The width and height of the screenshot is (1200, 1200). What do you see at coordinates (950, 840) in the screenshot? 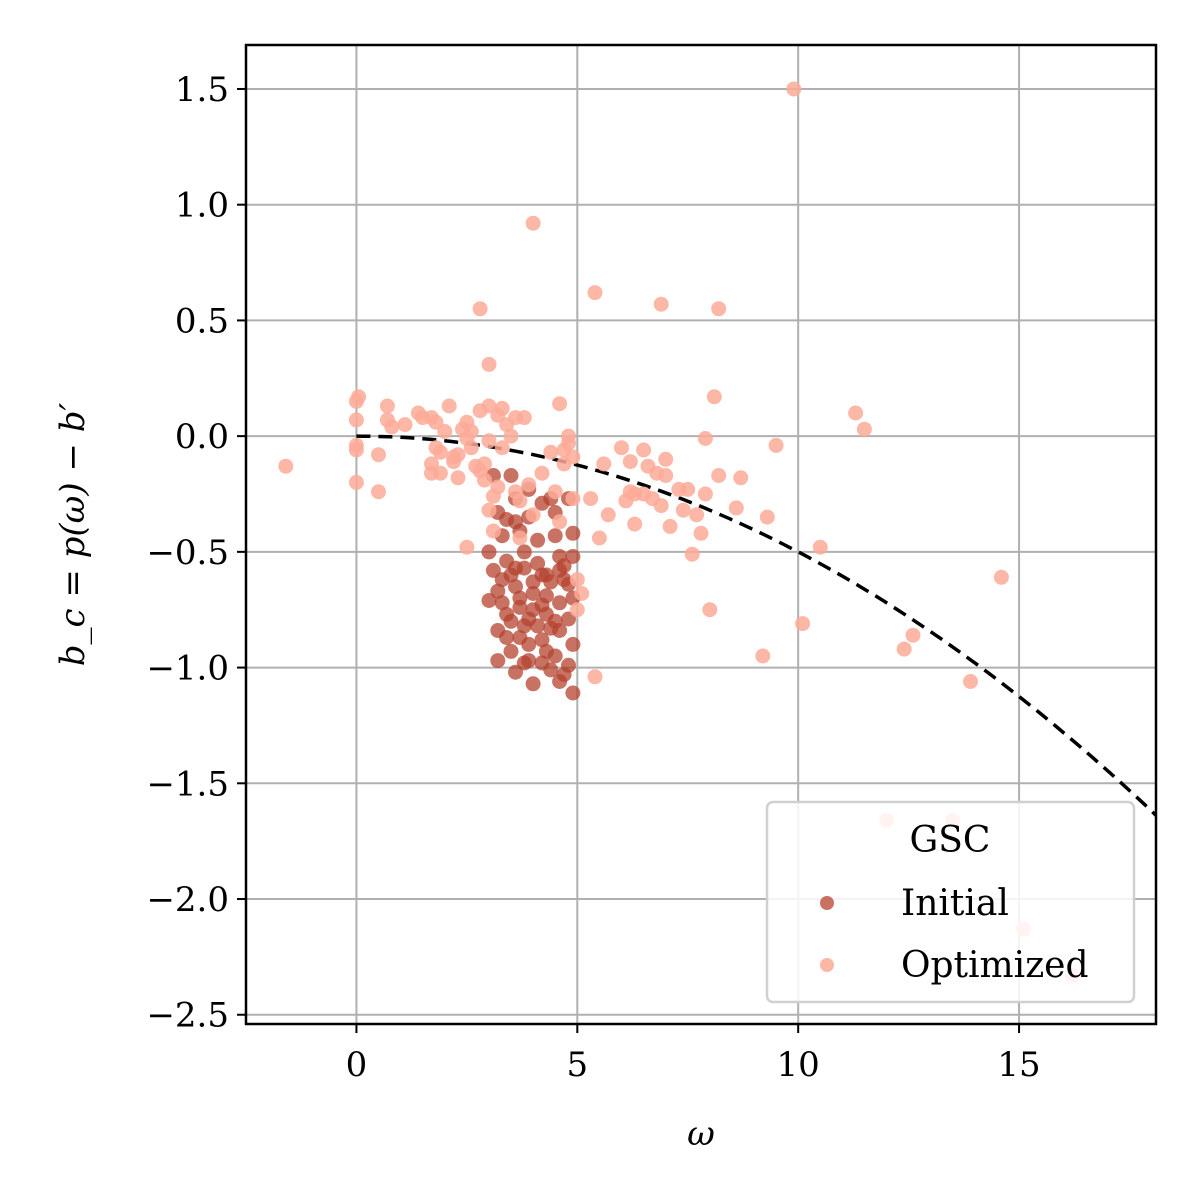
I see `legend-title: GSC` at bounding box center [950, 840].